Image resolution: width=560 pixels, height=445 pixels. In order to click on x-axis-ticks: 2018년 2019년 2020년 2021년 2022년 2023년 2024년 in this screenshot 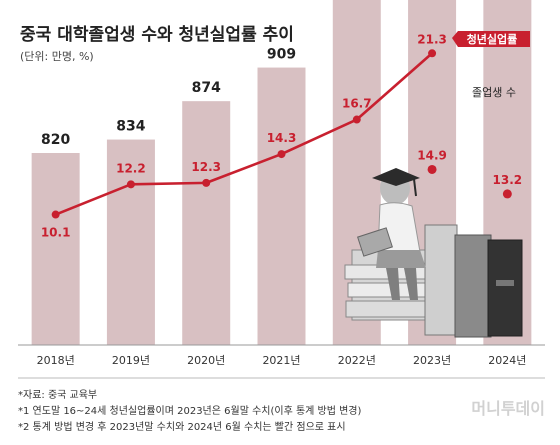, I will do `click(282, 360)`.